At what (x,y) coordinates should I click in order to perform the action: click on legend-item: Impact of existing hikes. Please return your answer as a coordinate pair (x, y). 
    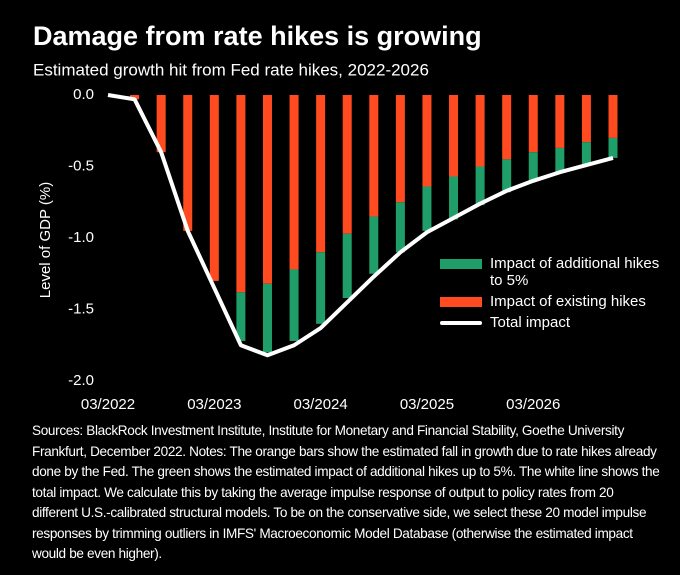
    Looking at the image, I should click on (555, 301).